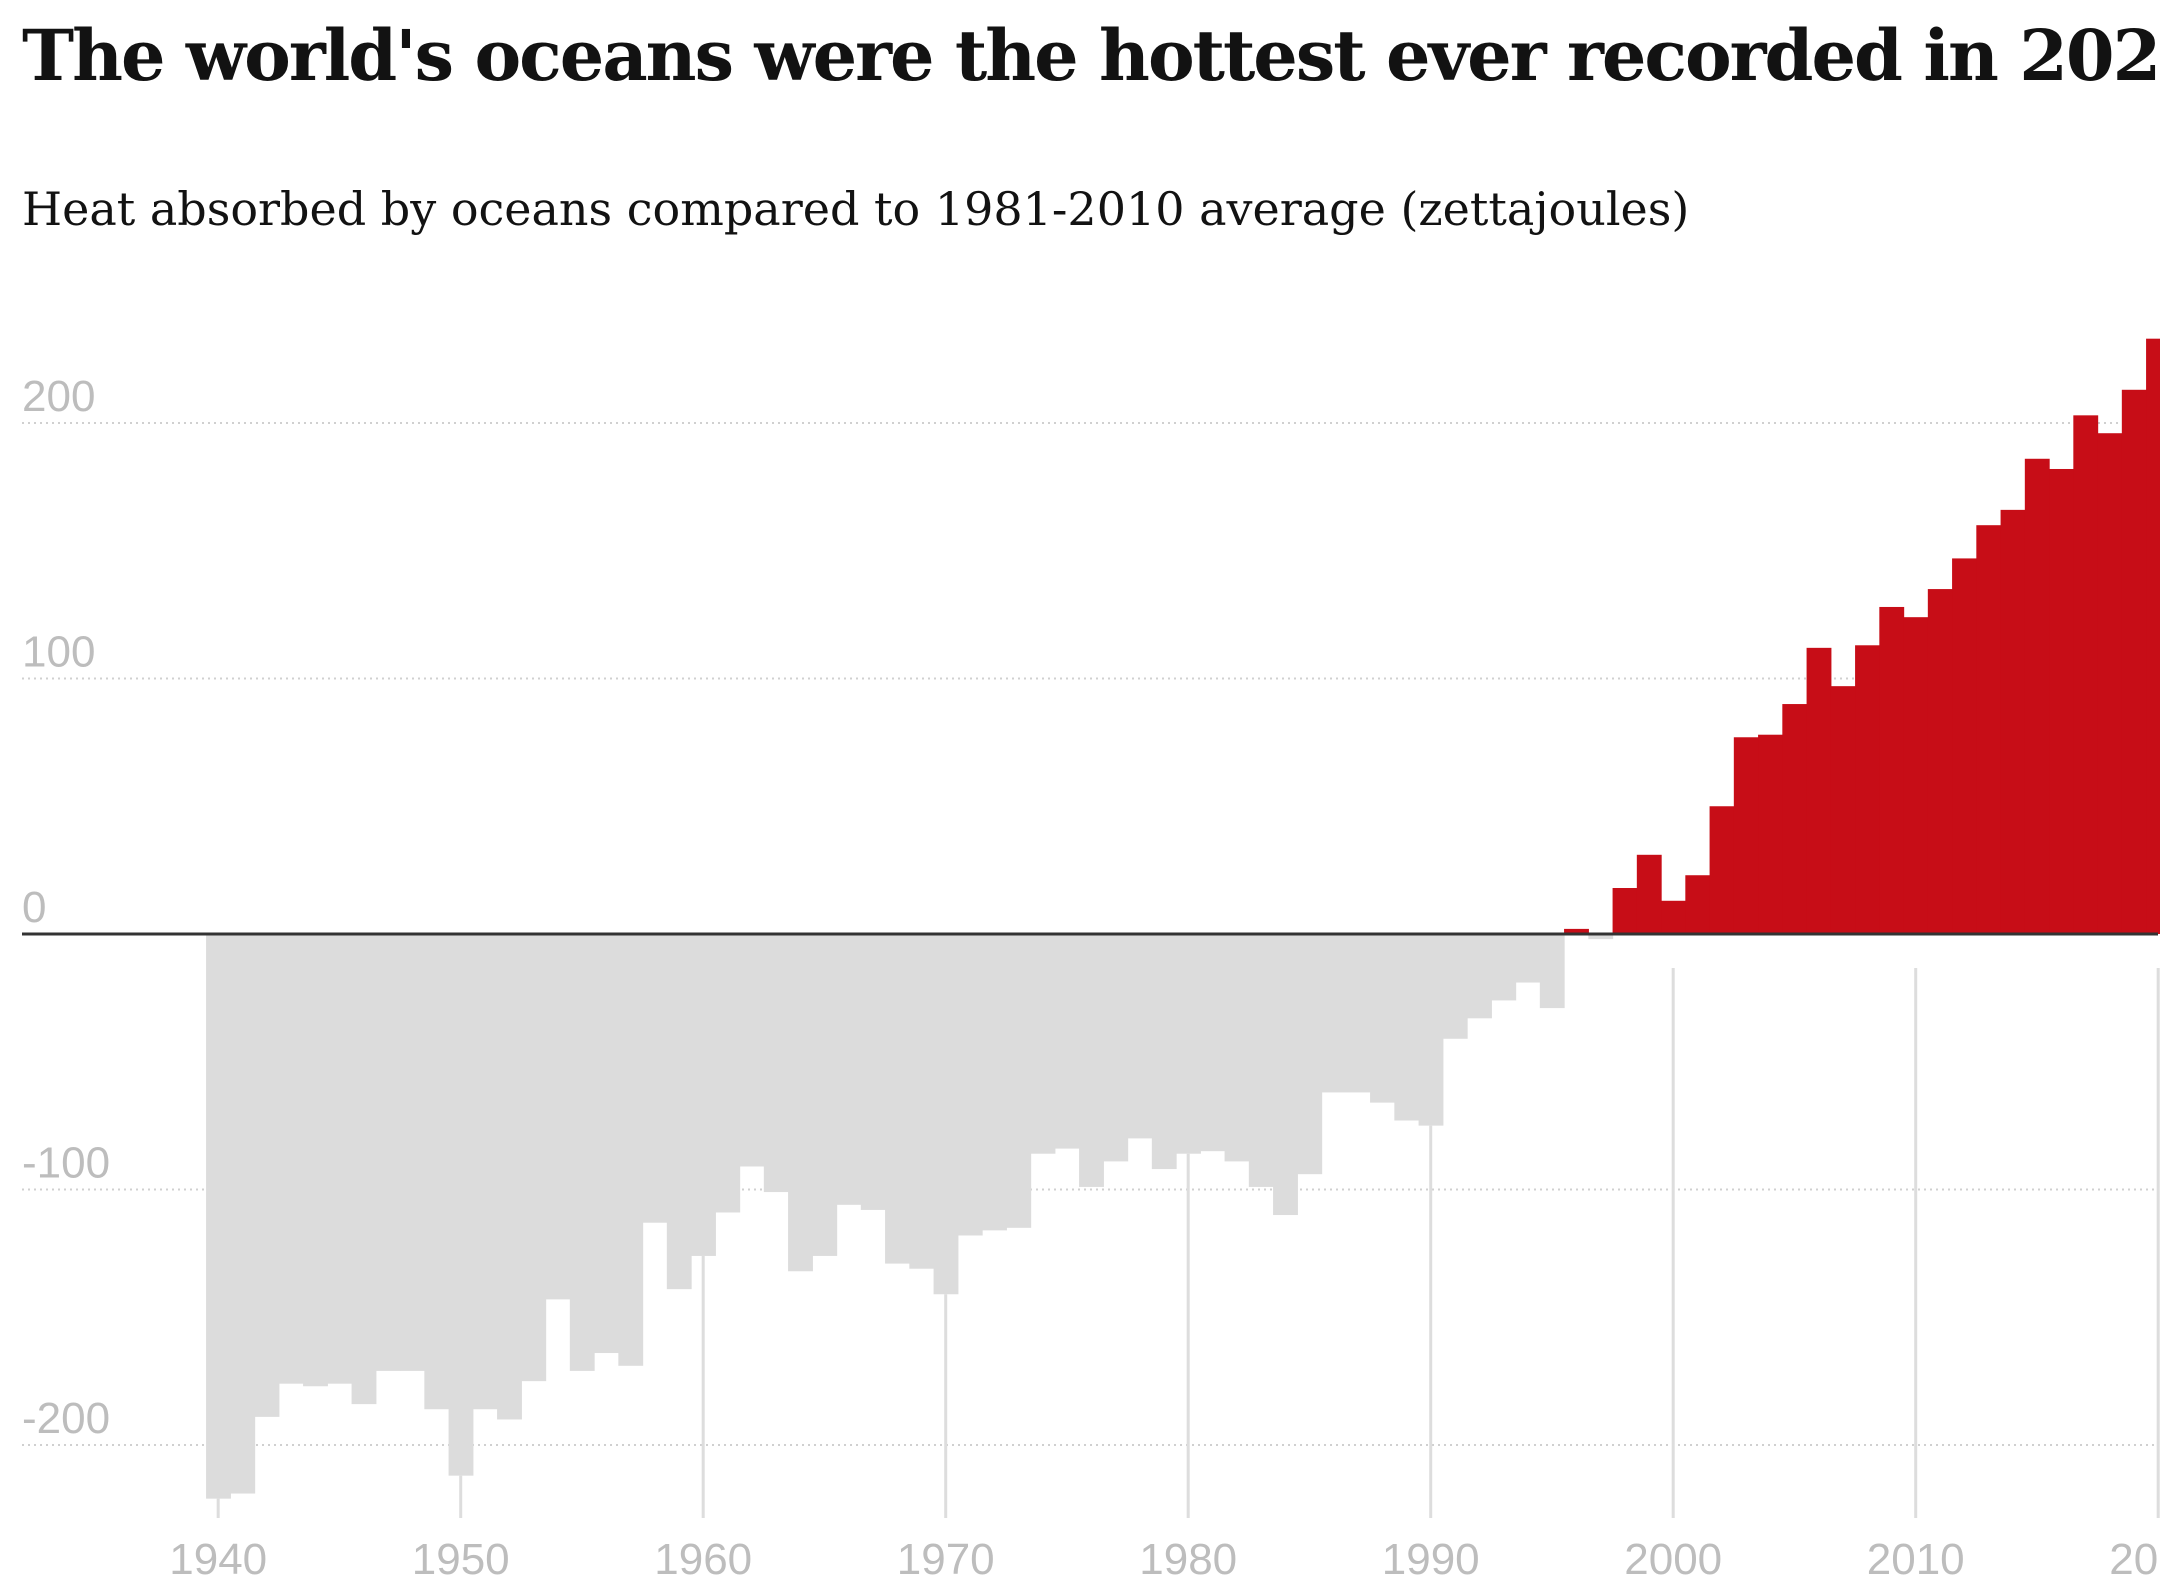  What do you see at coordinates (58, 652) in the screenshot?
I see `y-tick-label: 100` at bounding box center [58, 652].